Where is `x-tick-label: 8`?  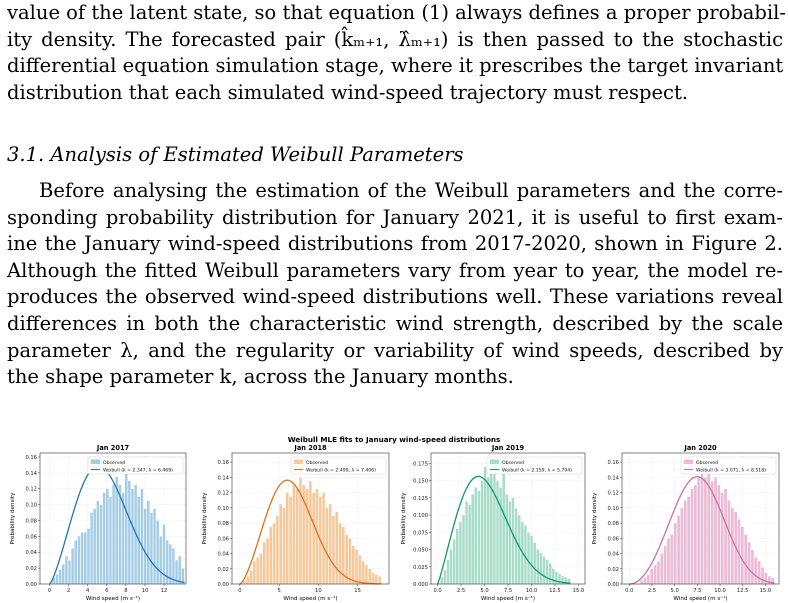 x-tick-label: 8 is located at coordinates (125, 591).